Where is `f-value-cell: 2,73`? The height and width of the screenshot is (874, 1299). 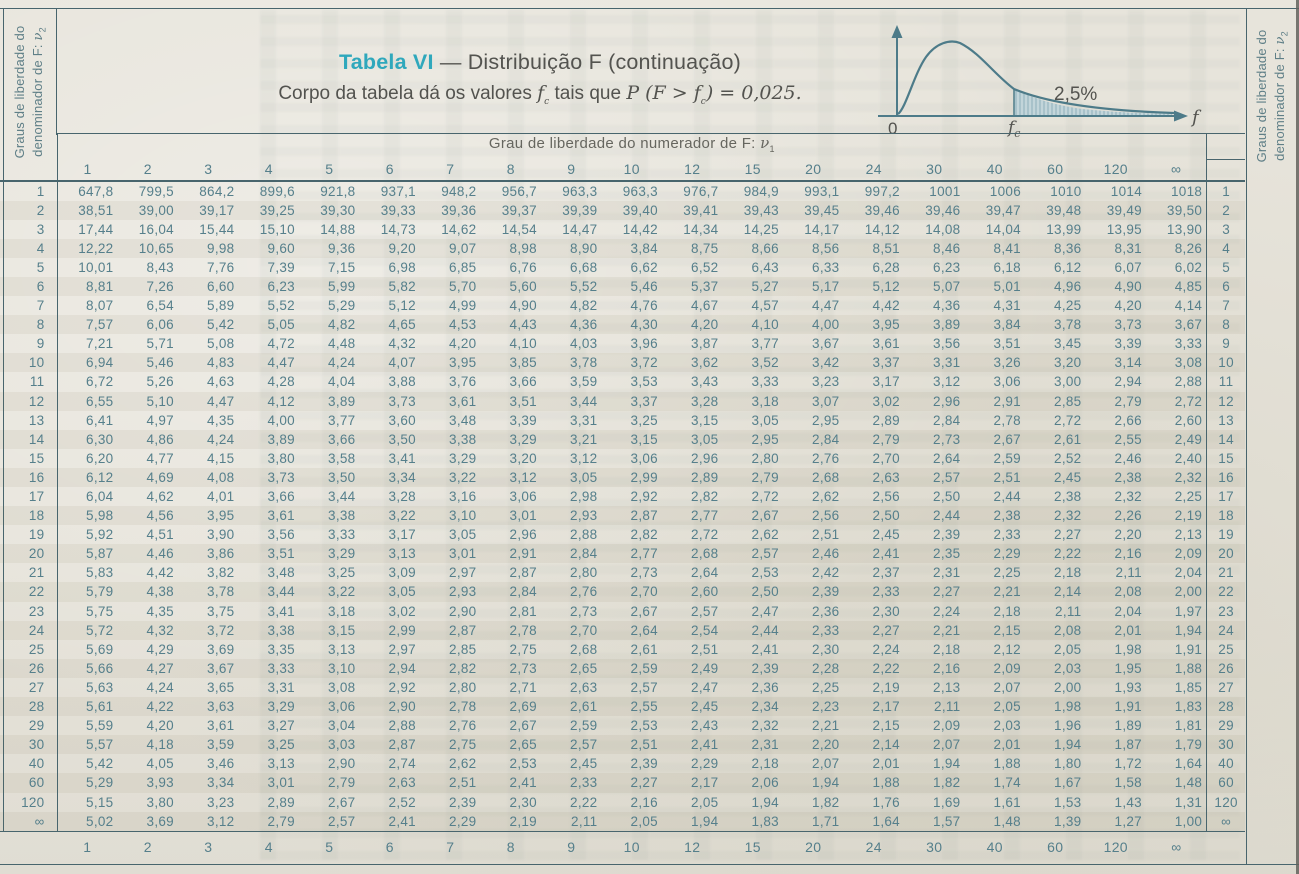
f-value-cell: 2,73 is located at coordinates (934, 439).